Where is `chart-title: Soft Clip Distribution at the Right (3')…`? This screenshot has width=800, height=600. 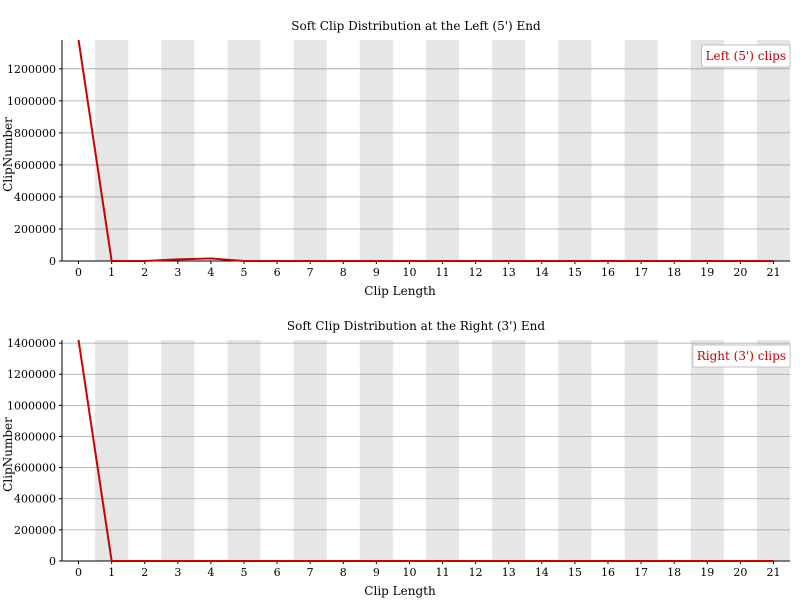 chart-title: Soft Clip Distribution at the Right (3')… is located at coordinates (416, 326).